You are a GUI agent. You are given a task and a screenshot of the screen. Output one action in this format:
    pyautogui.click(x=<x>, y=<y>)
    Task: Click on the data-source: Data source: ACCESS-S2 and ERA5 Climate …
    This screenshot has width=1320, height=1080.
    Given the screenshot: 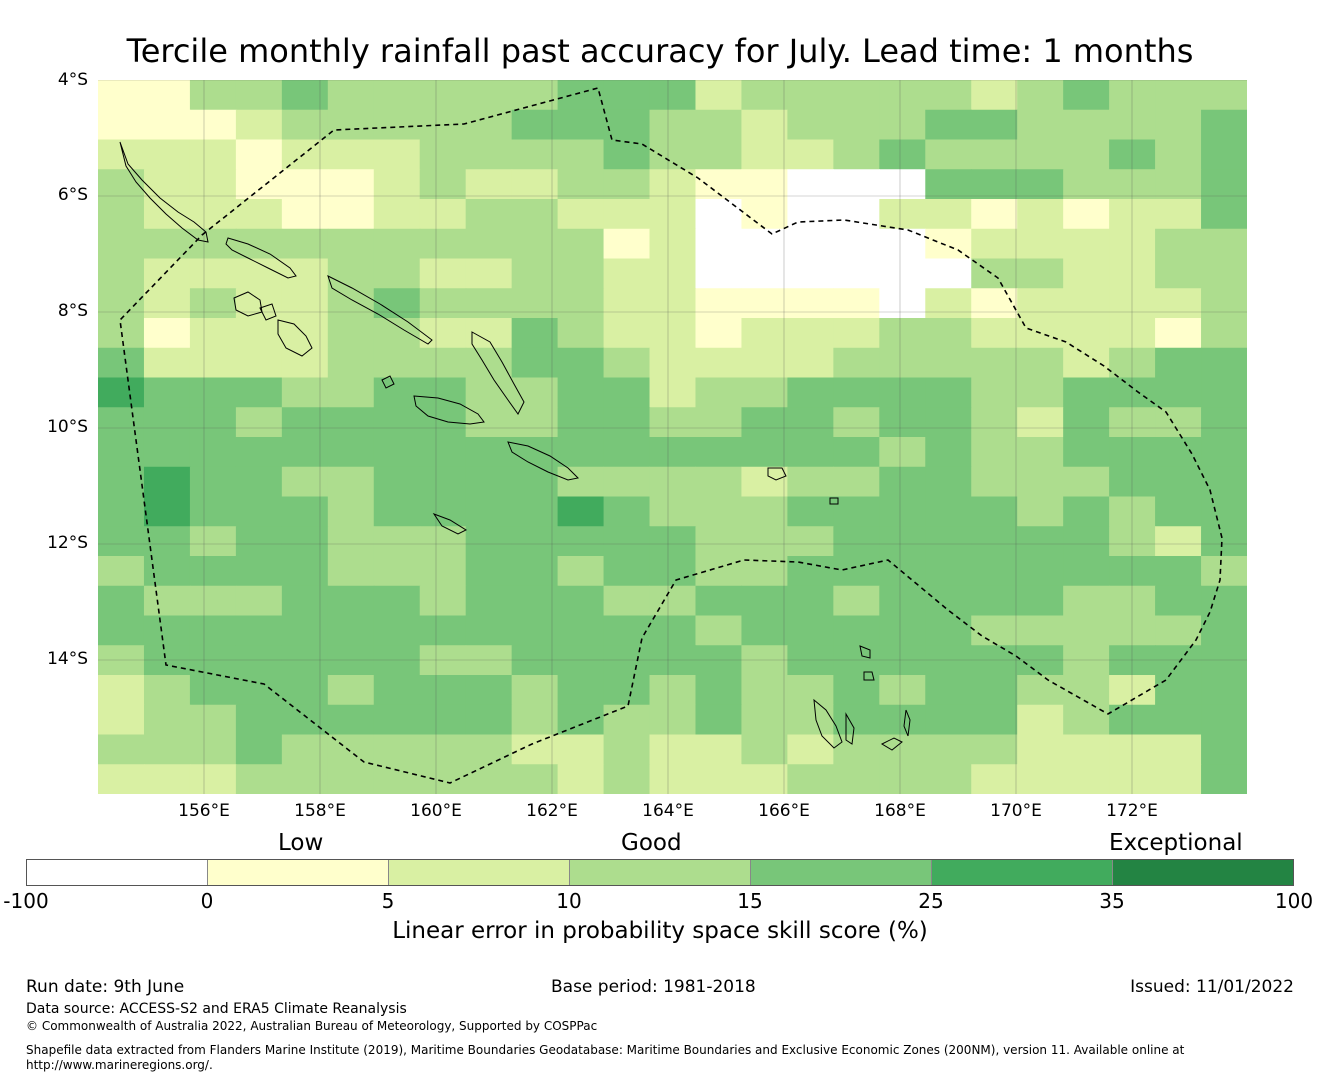 What is the action you would take?
    pyautogui.click(x=216, y=1009)
    